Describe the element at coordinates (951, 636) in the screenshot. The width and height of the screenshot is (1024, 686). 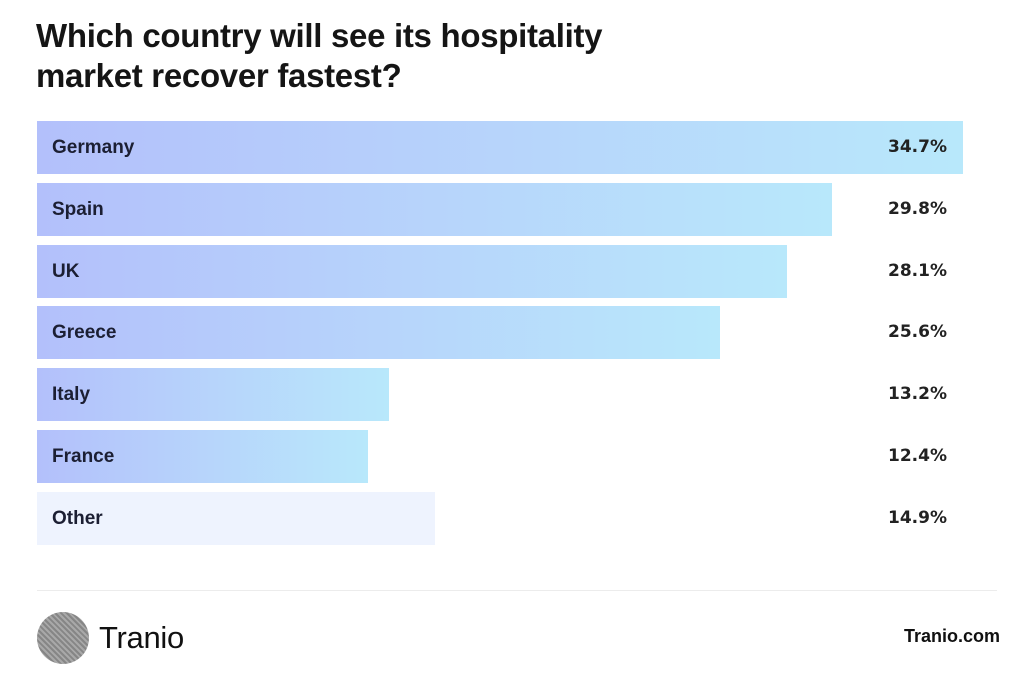
I see `site-url: Tranio.com` at that location.